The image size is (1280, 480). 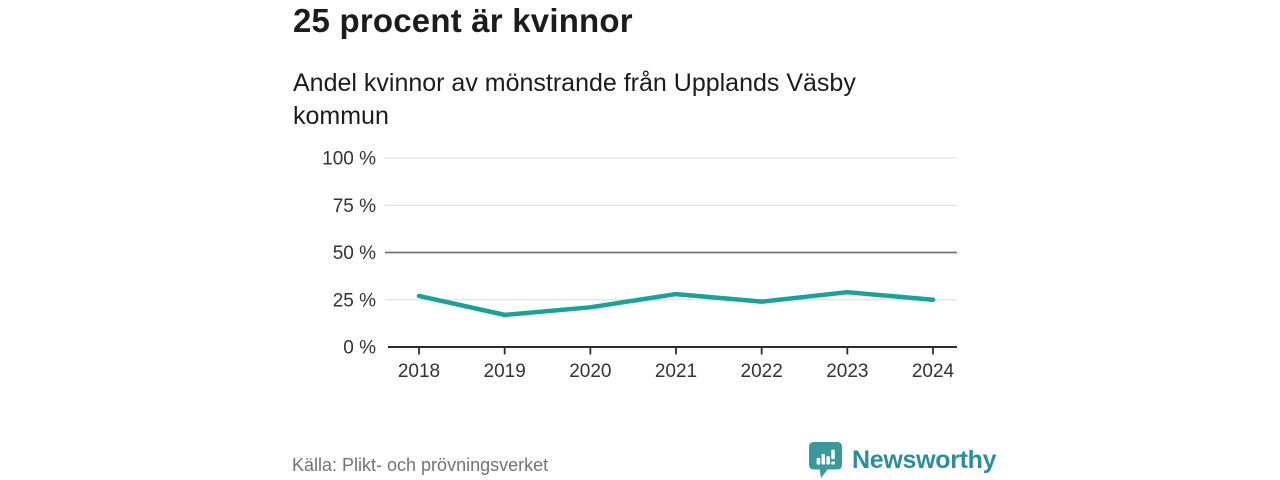 I want to click on x-tick-label: 2023, so click(x=847, y=371).